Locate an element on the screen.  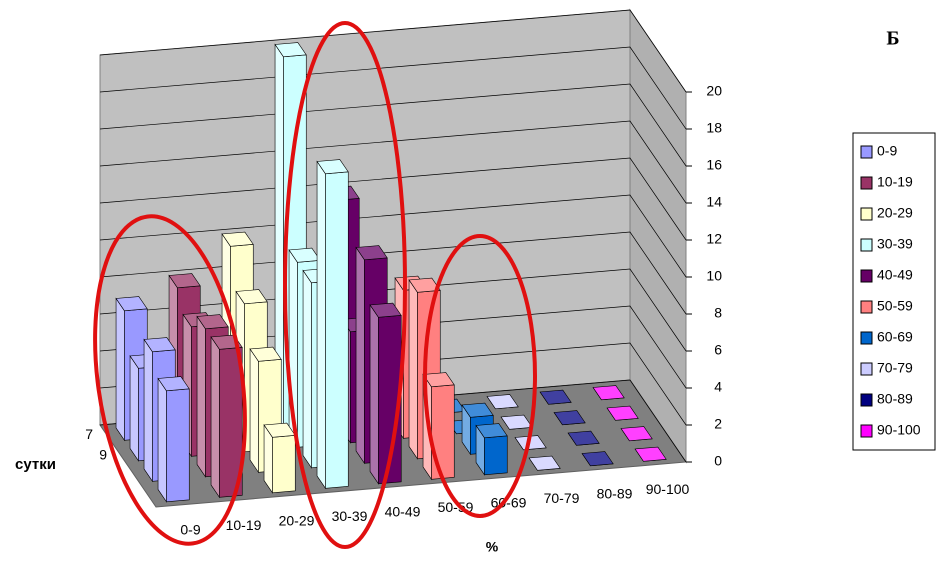
legend-label: 10-19 is located at coordinates (895, 182).